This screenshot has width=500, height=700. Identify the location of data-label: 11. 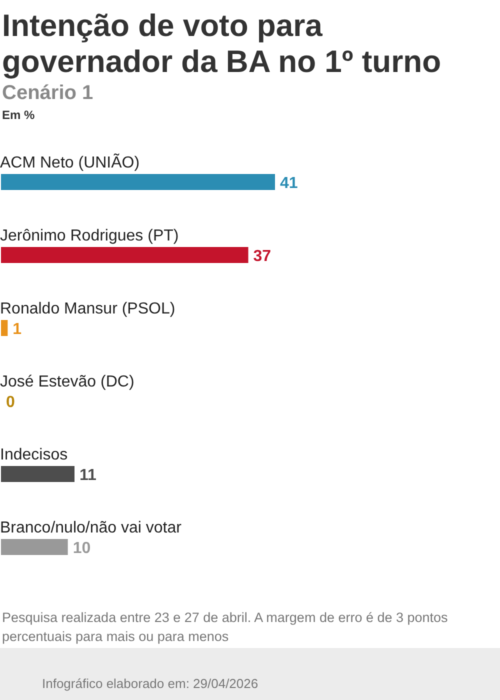
(88, 475).